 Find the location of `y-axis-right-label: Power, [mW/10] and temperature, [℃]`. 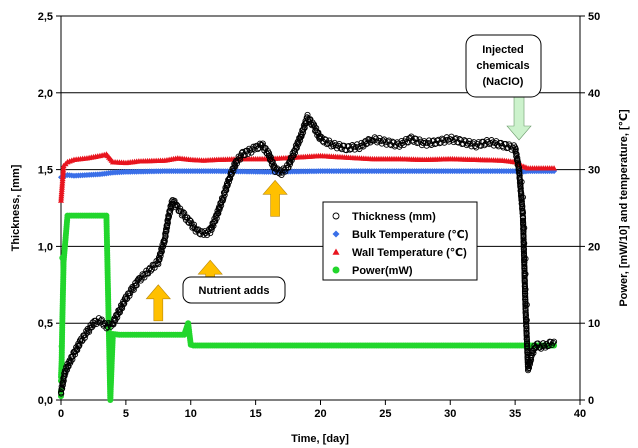

y-axis-right-label: Power, [mW/10] and temperature, [℃] is located at coordinates (624, 208).